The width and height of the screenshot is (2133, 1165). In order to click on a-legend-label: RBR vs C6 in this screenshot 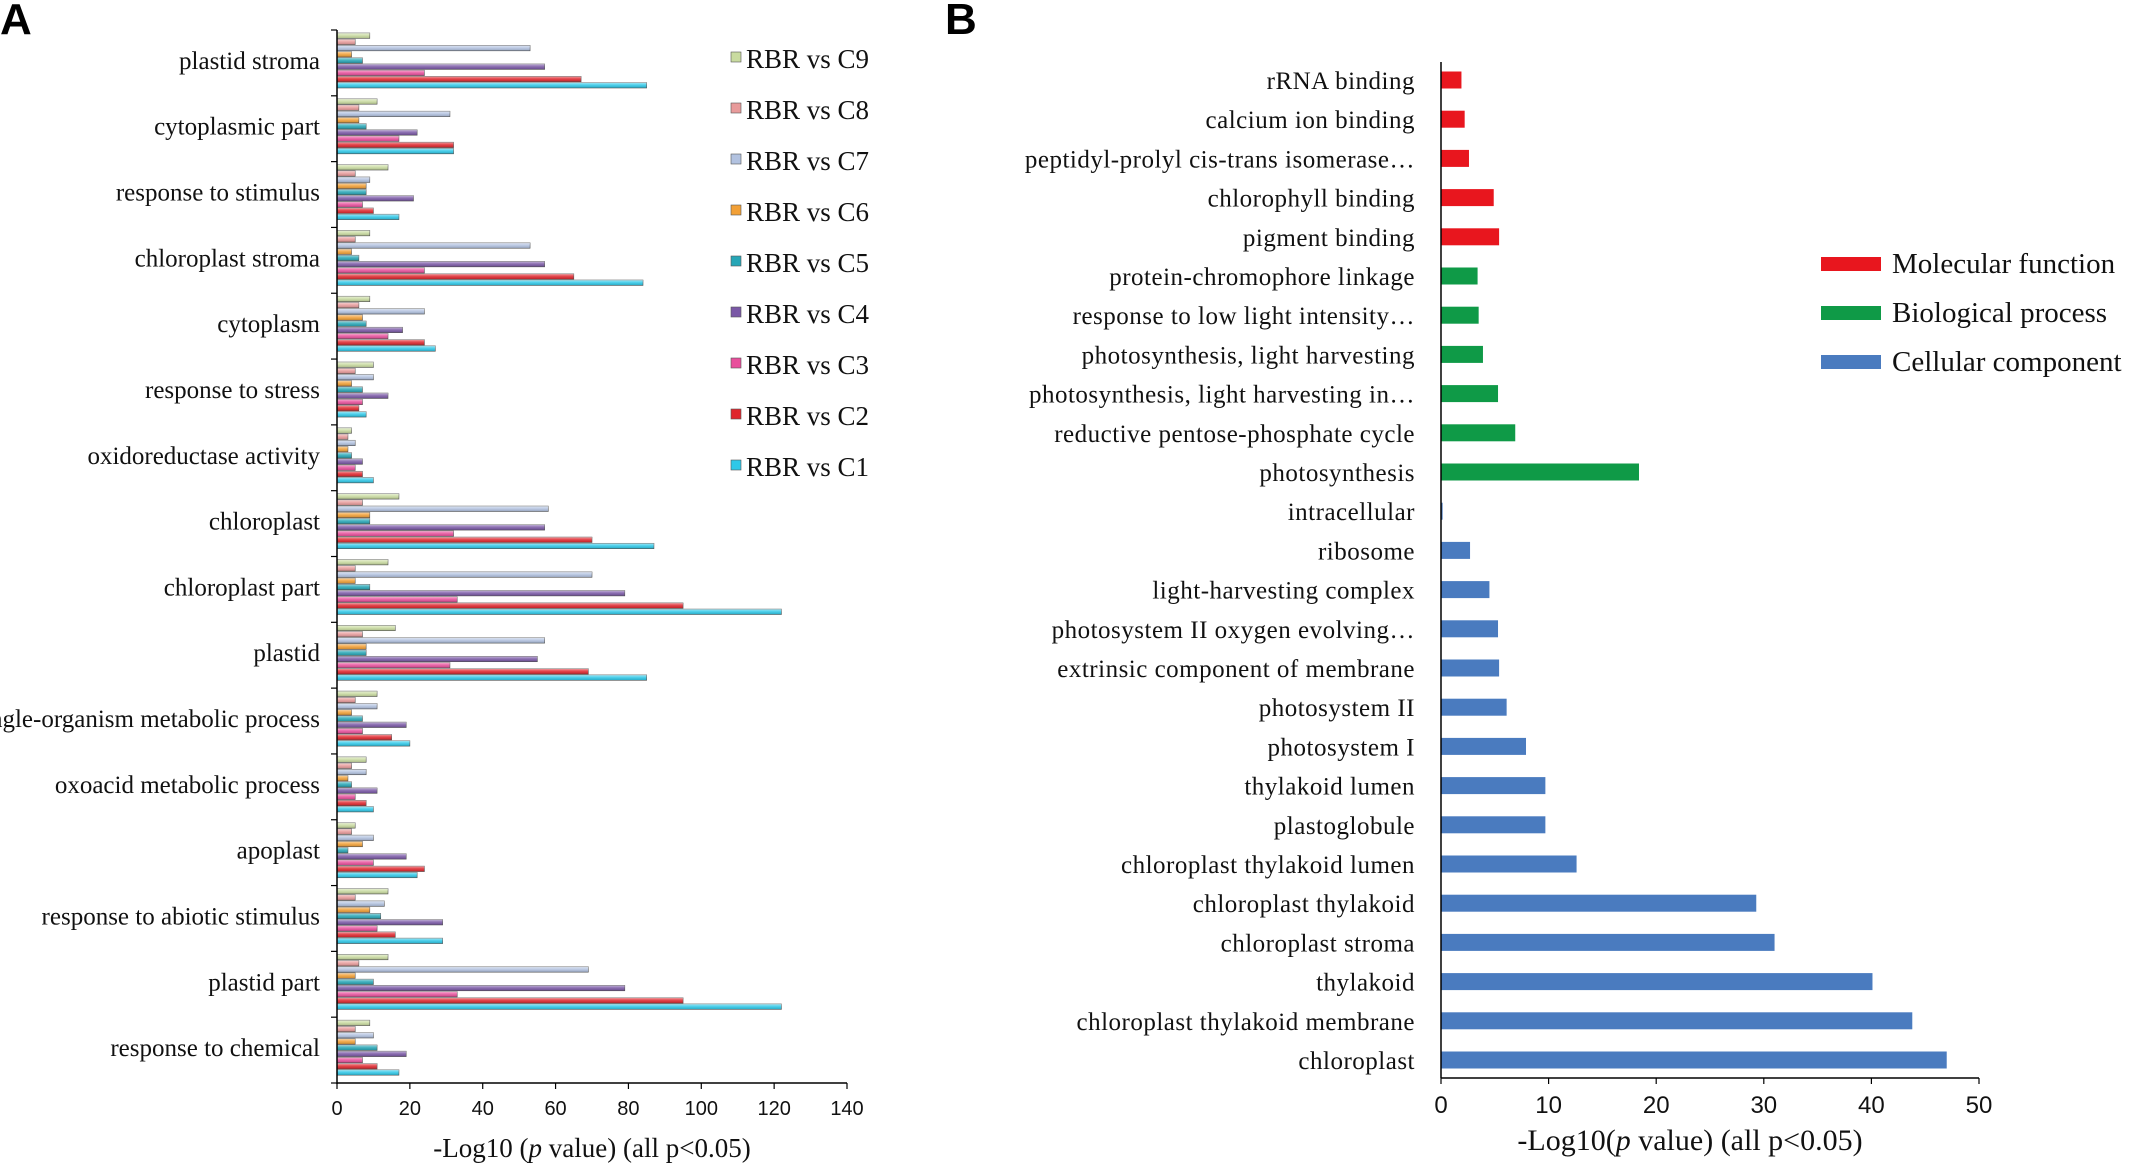, I will do `click(807, 212)`.